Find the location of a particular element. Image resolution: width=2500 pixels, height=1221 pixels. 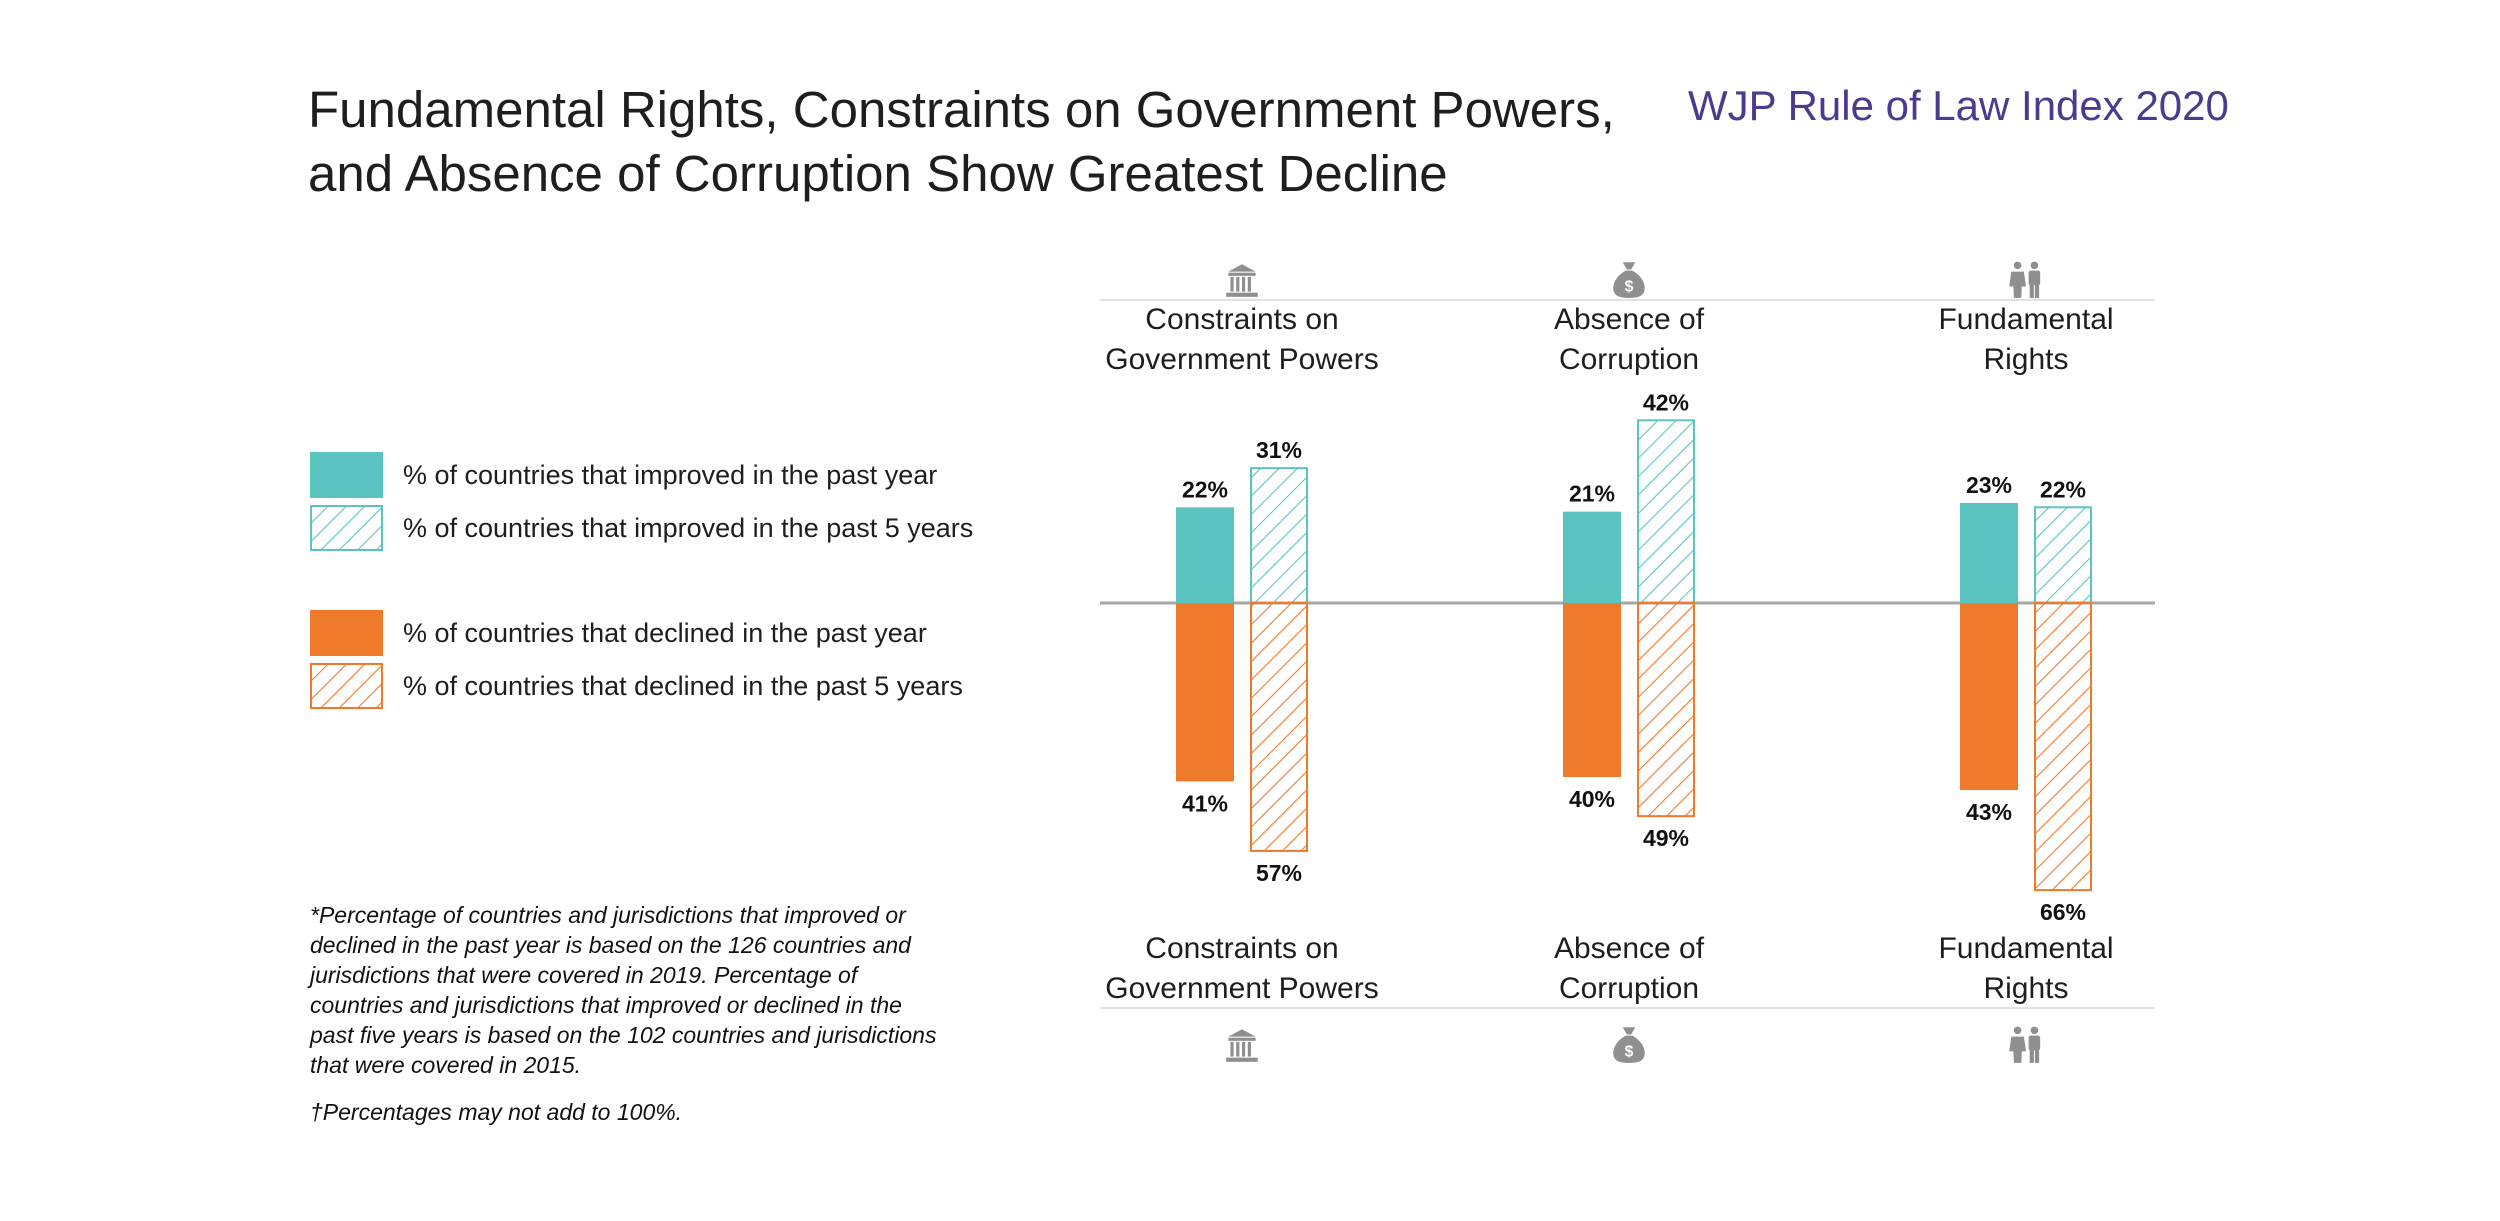

bar-constraints-on-government-powers-declined-past-5-years is located at coordinates (1279, 727).